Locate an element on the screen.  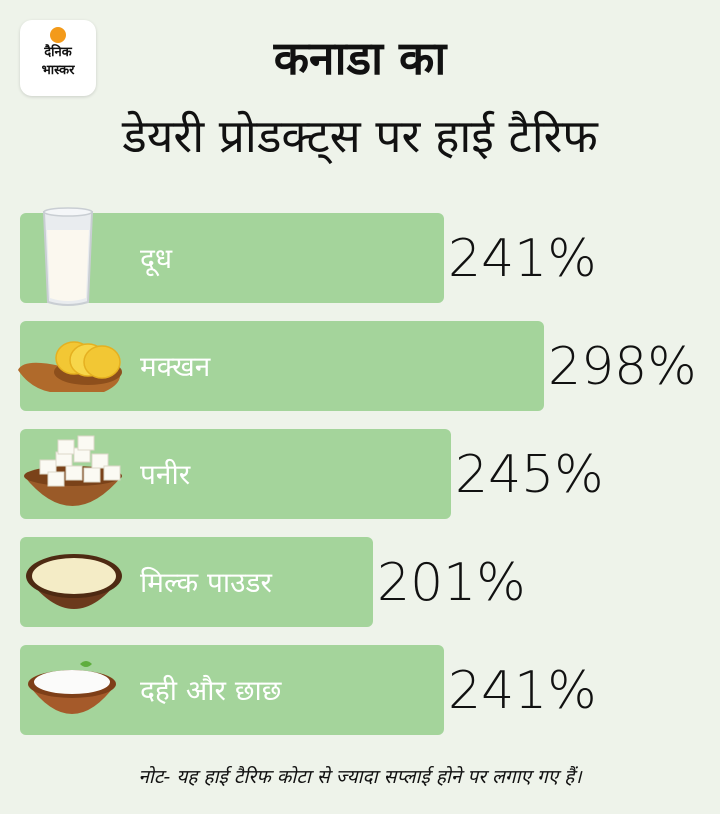
bar-row: मिल्क पाउडर 201% is located at coordinates (273, 582).